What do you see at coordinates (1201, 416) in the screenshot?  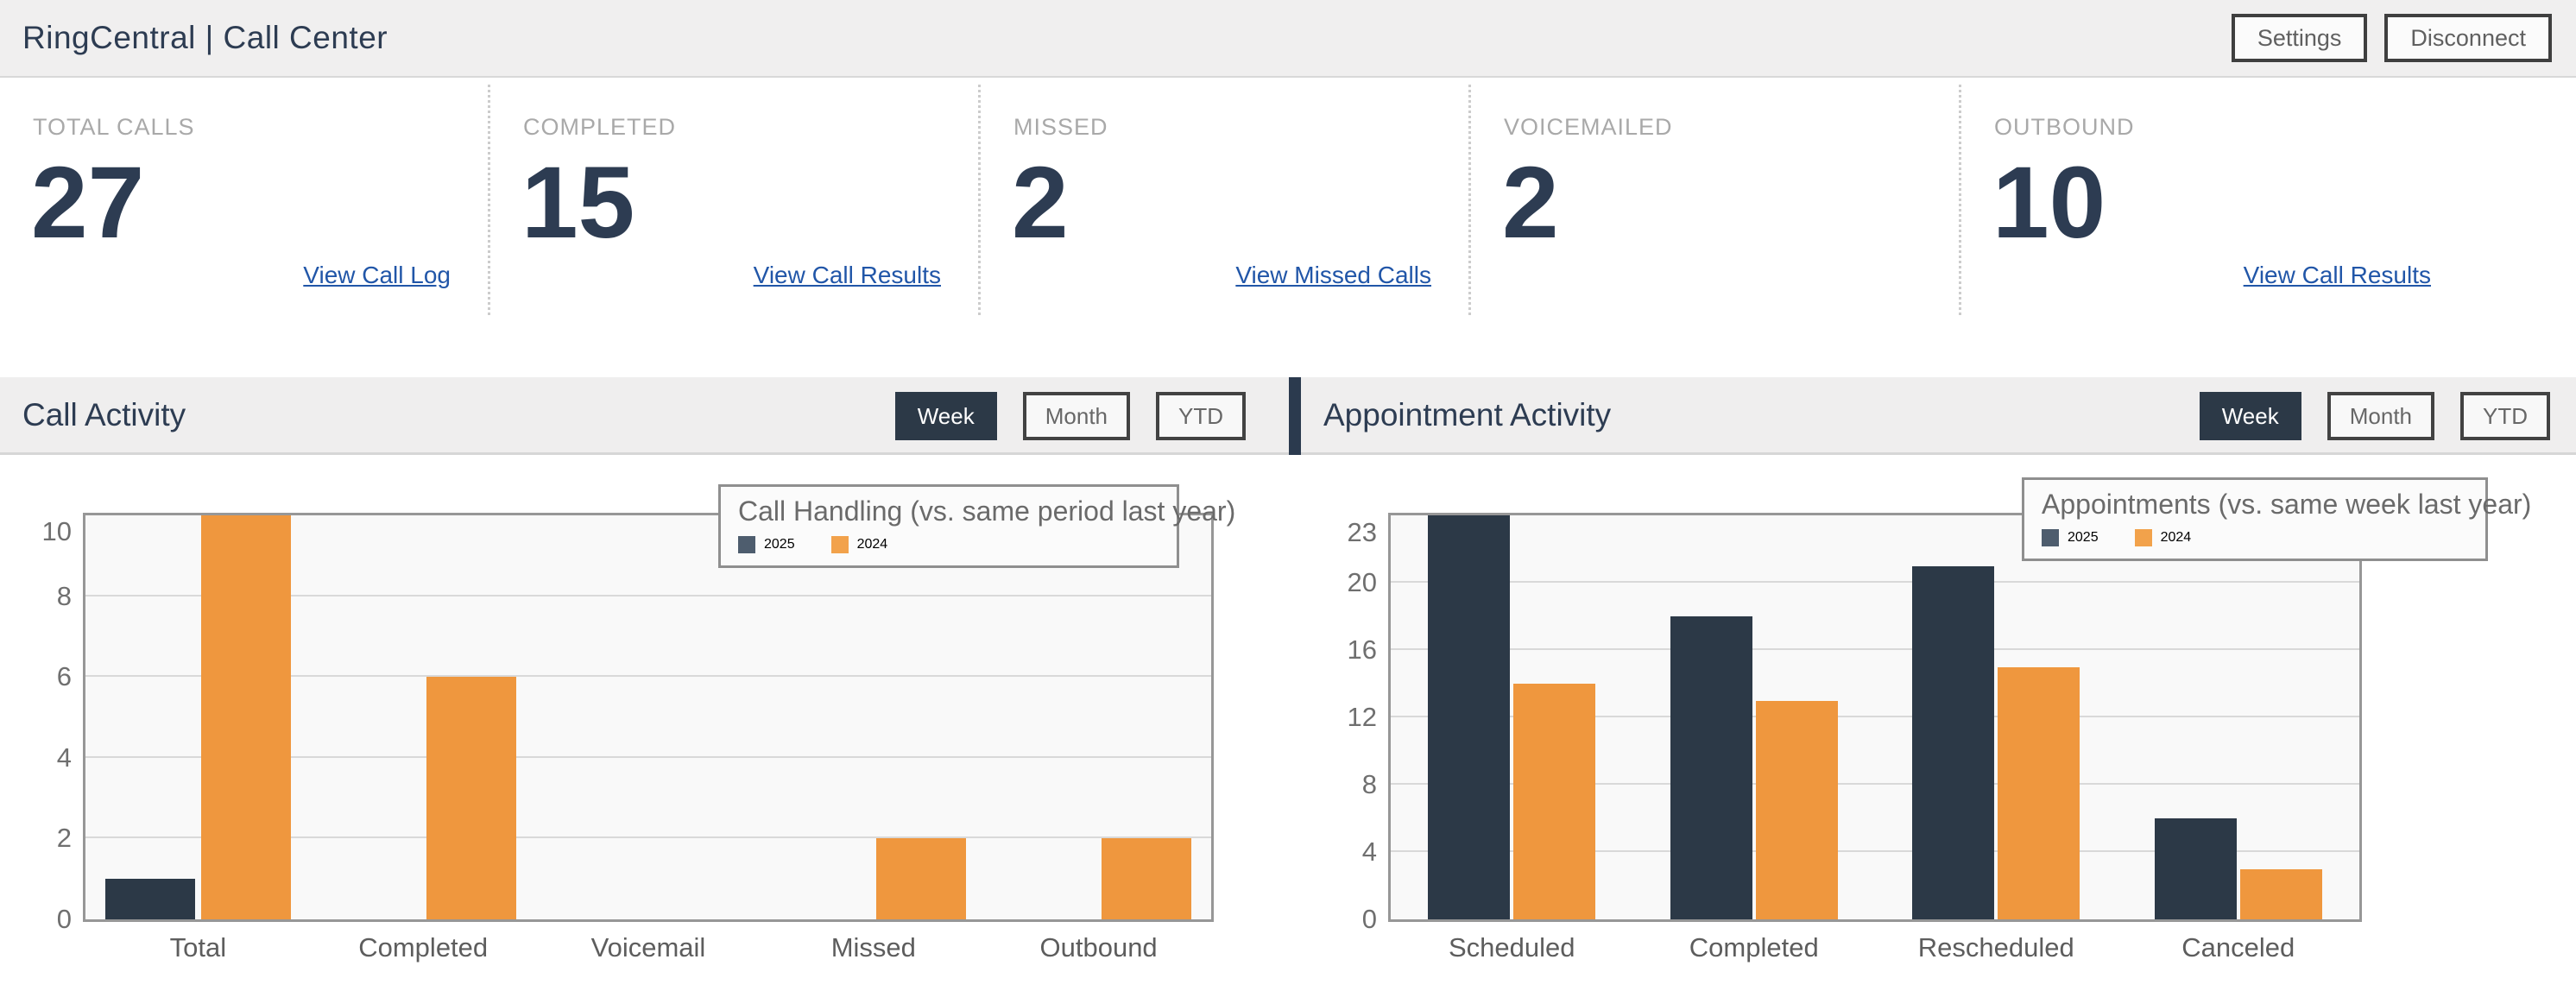 I see `call-ytd-button: YTD` at bounding box center [1201, 416].